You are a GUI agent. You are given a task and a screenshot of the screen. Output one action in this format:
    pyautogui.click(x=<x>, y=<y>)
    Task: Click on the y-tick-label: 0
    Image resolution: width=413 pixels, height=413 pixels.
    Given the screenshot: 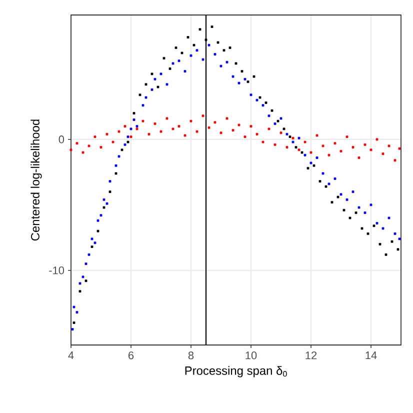 What is the action you would take?
    pyautogui.click(x=61, y=140)
    